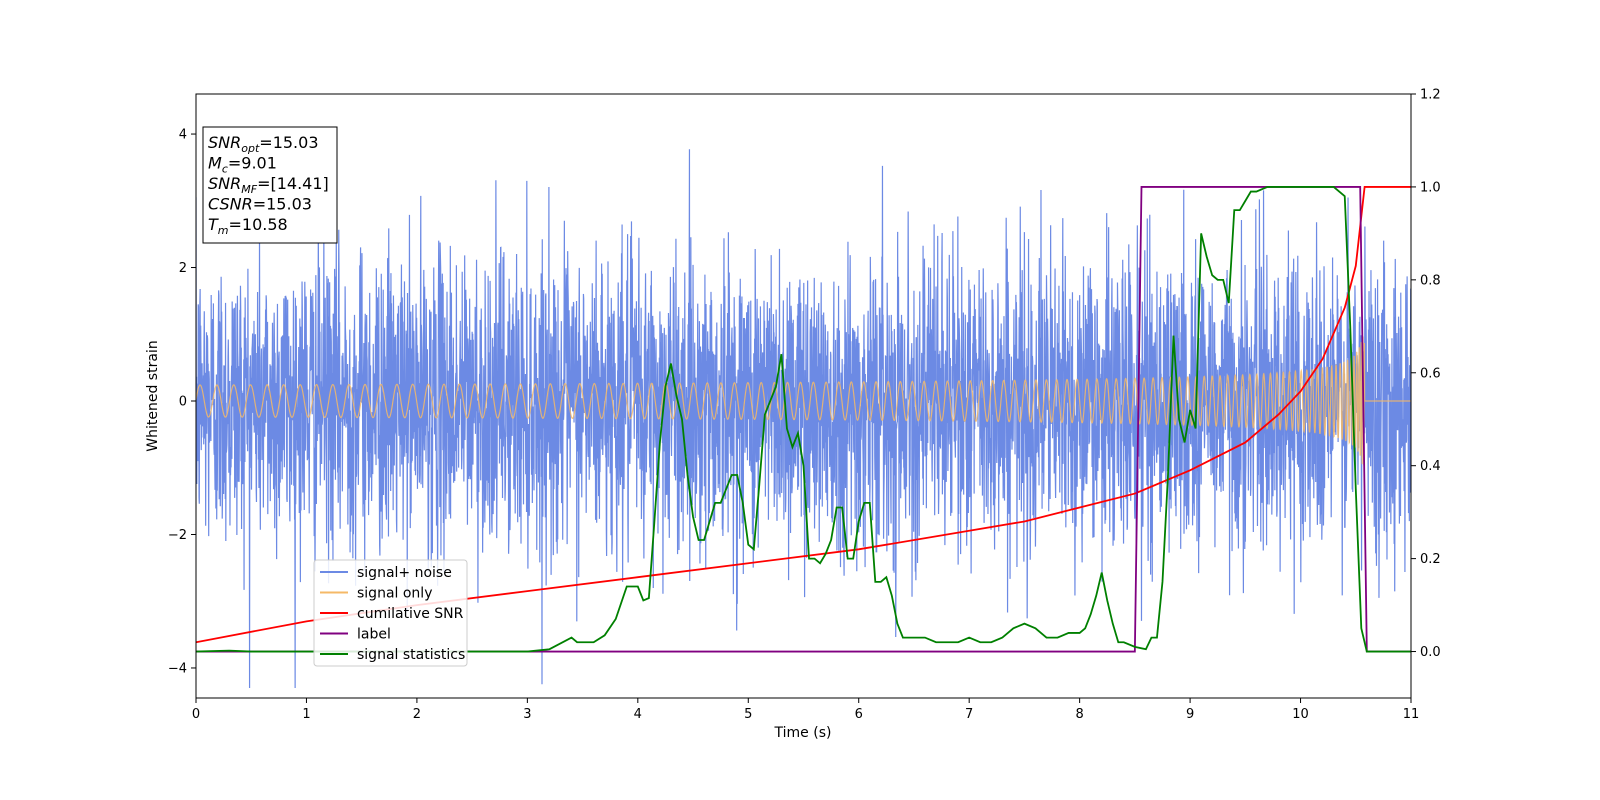 This screenshot has width=1600, height=800. What do you see at coordinates (411, 655) in the screenshot?
I see `legend-entry: signal statistics` at bounding box center [411, 655].